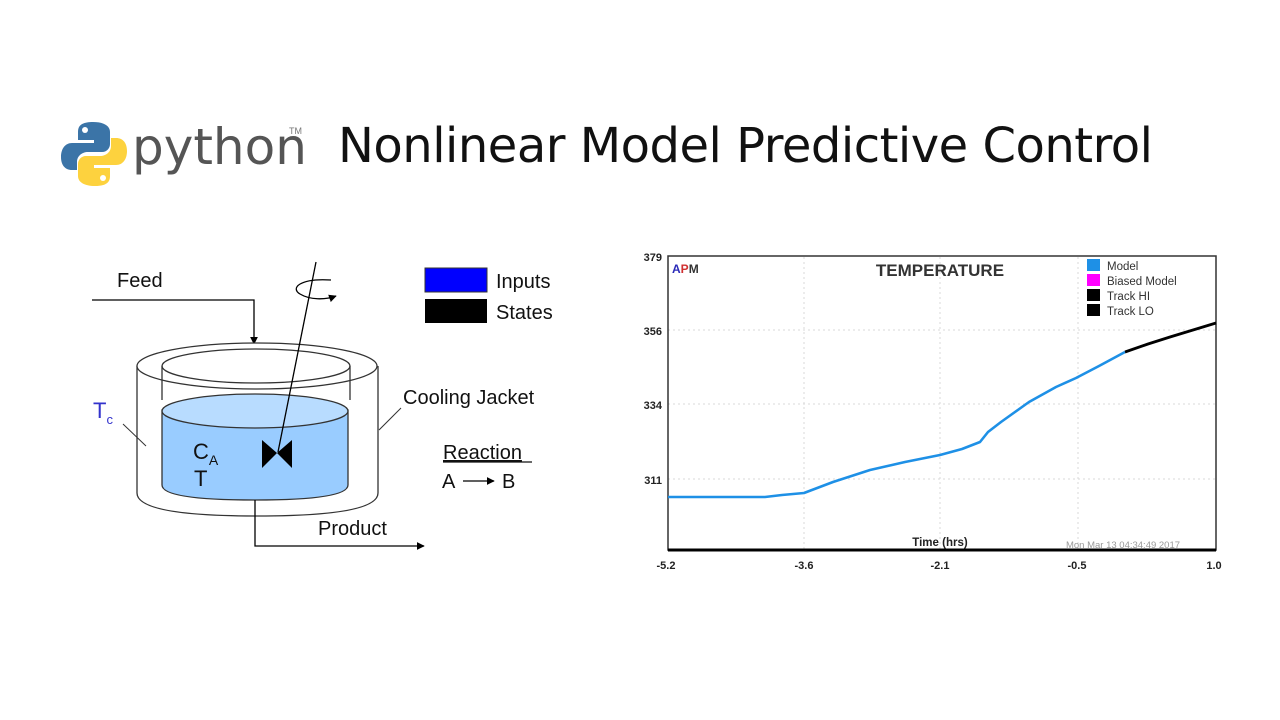  What do you see at coordinates (140, 281) in the screenshot?
I see `feed-label: Feed` at bounding box center [140, 281].